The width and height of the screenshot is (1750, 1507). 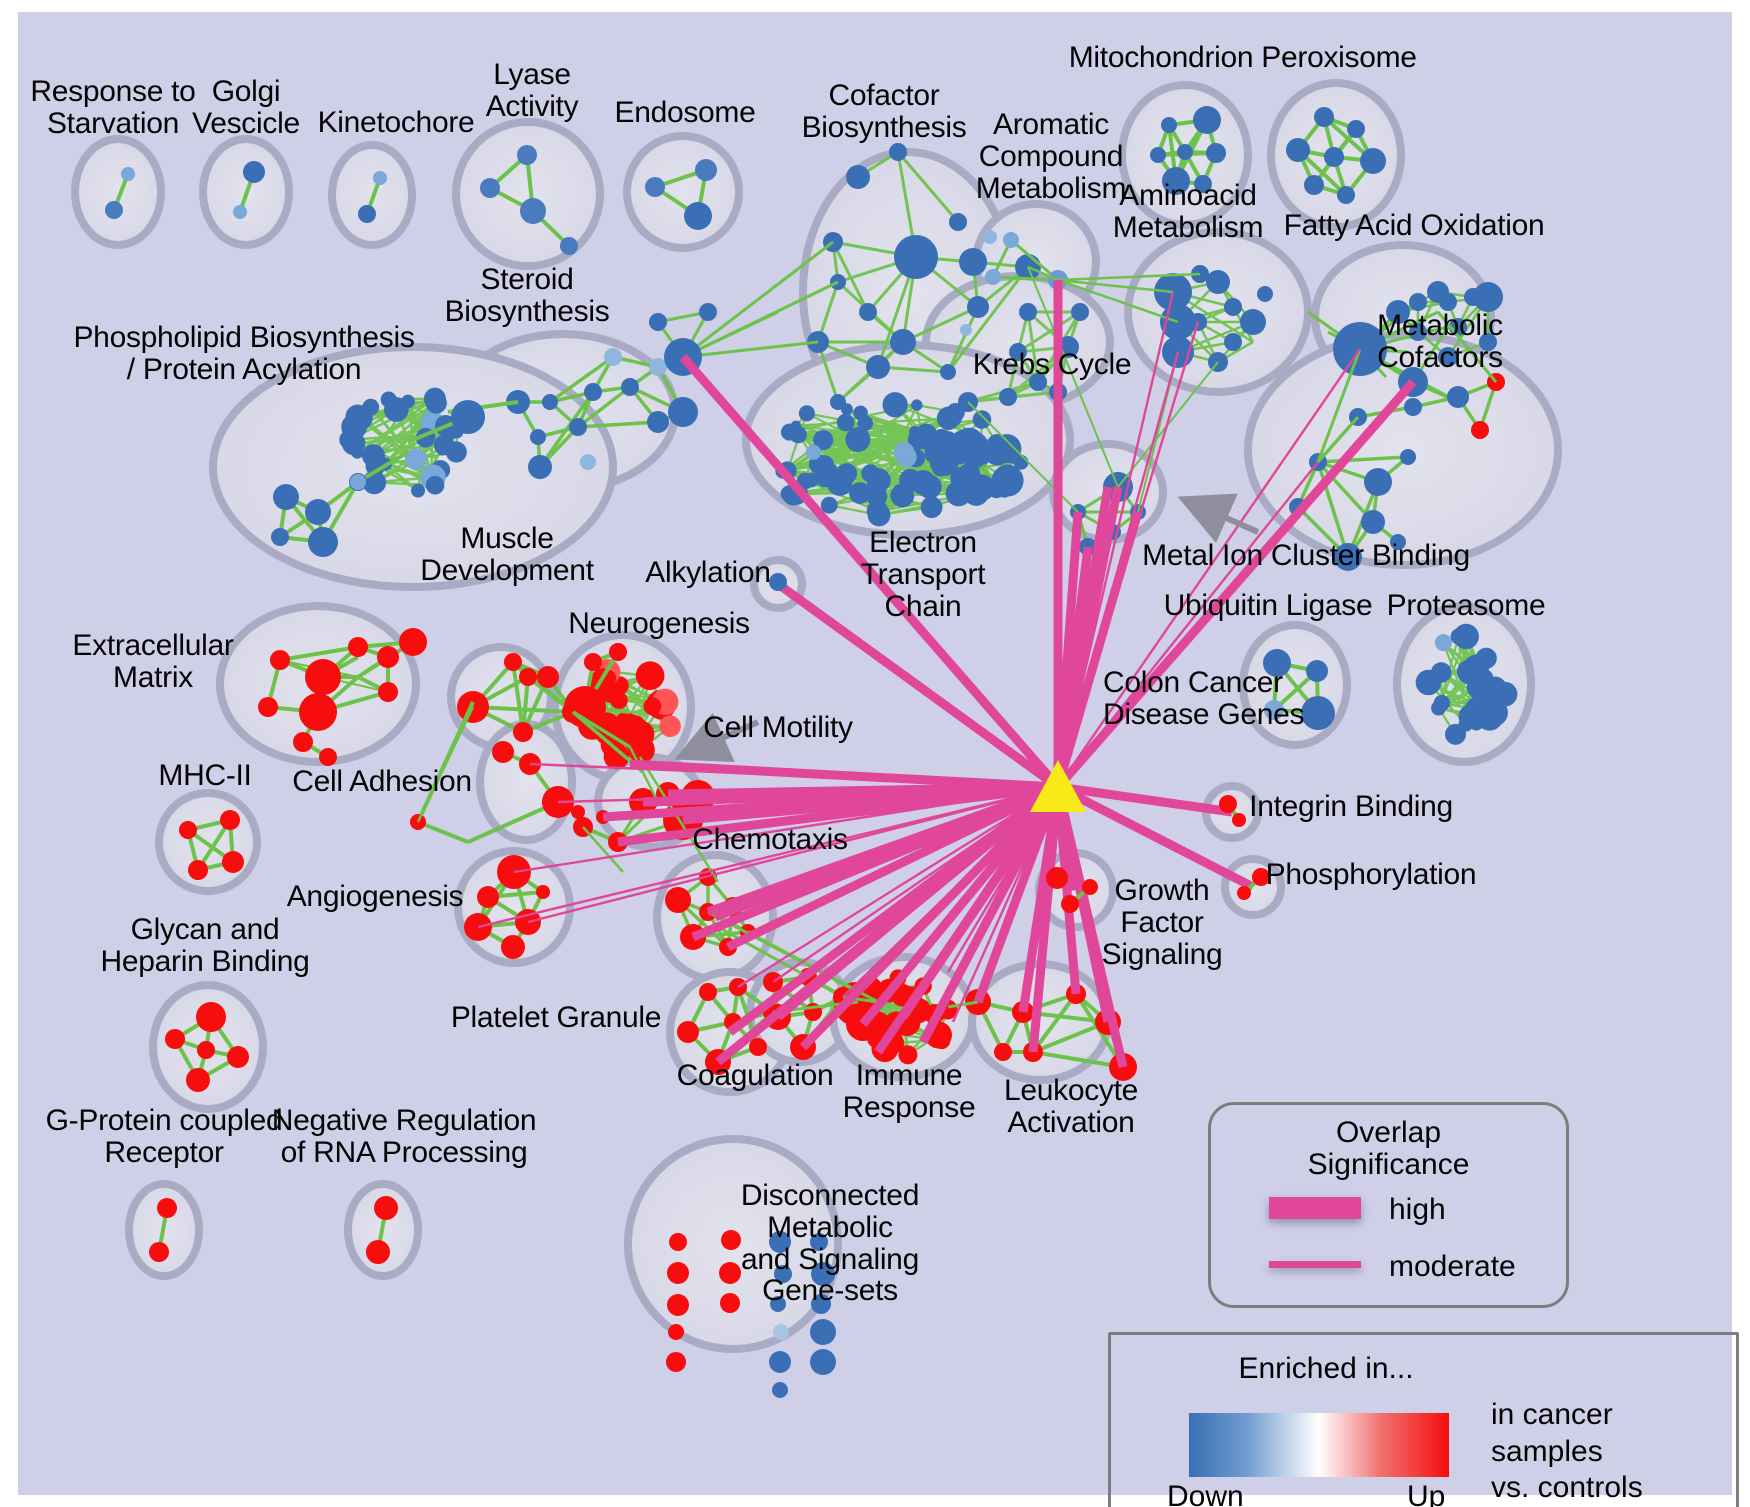 I want to click on cluster-lyase-activity, so click(x=528, y=194).